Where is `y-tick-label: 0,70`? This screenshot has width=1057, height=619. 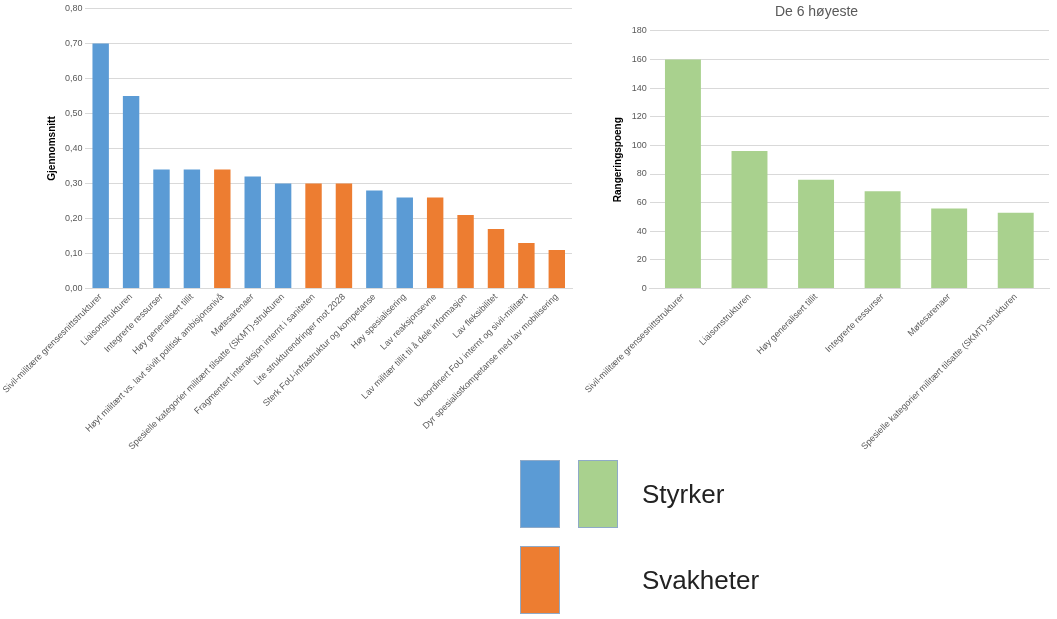 y-tick-label: 0,70 is located at coordinates (73, 42).